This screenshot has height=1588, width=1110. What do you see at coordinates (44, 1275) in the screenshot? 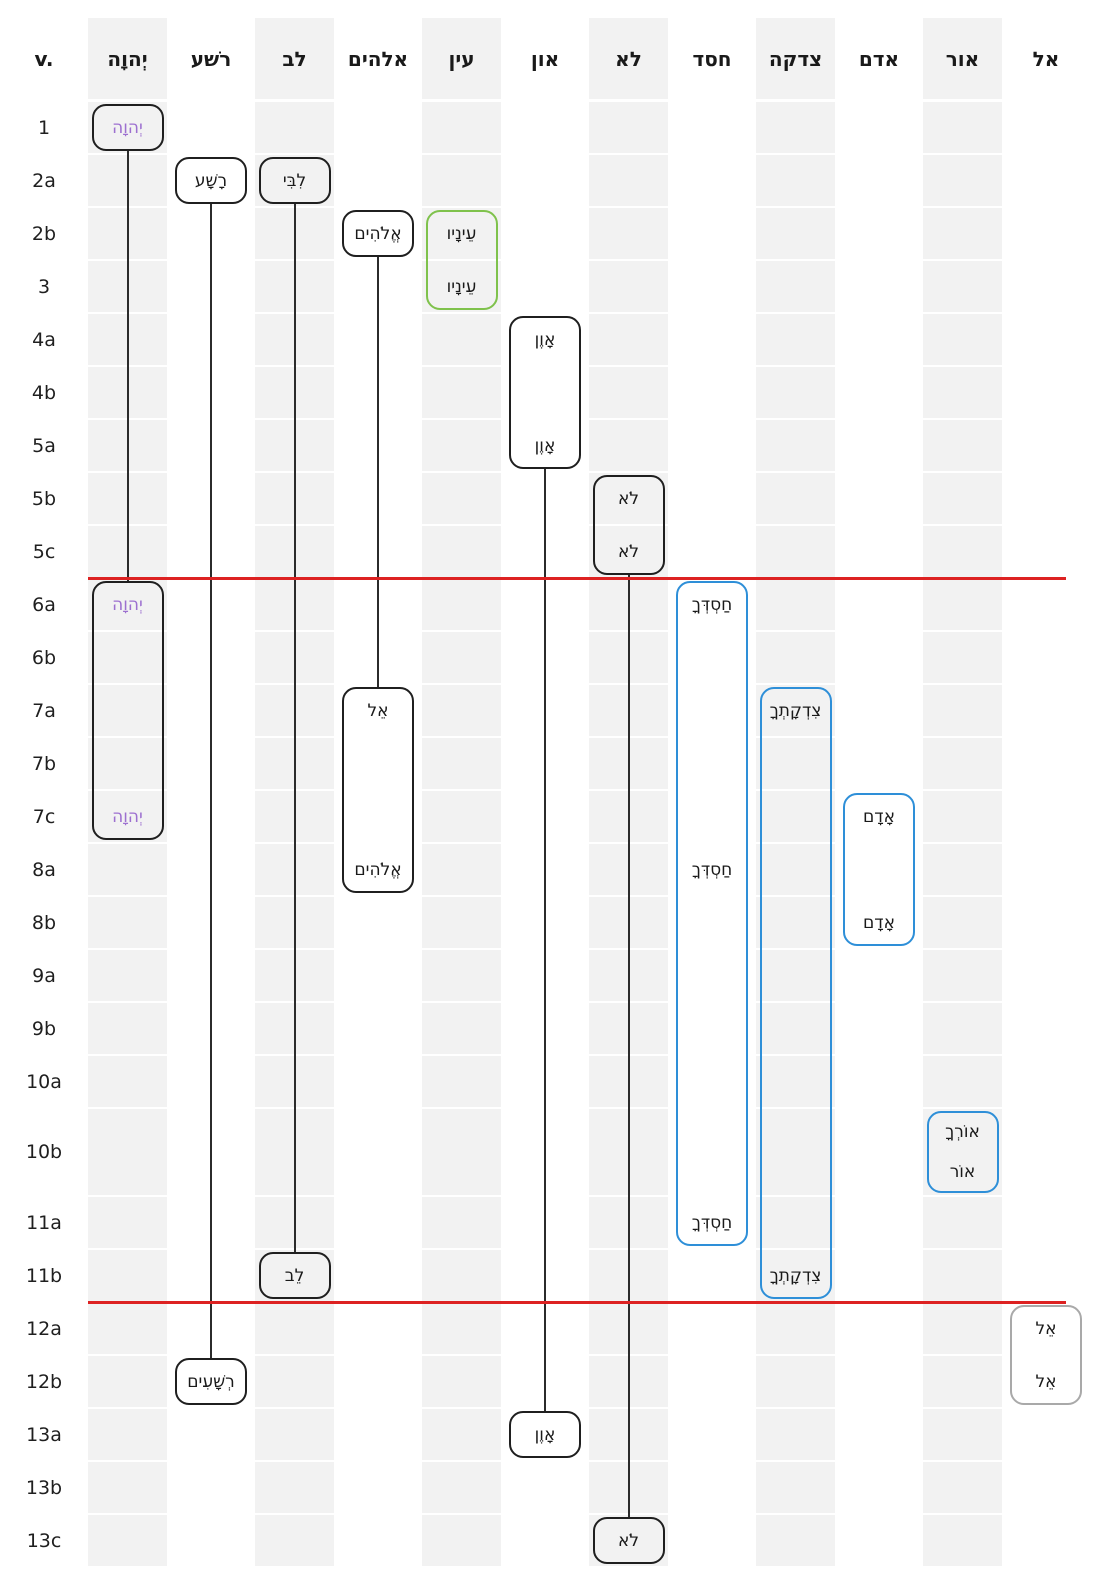
I see `row-label-11b: 11b` at bounding box center [44, 1275].